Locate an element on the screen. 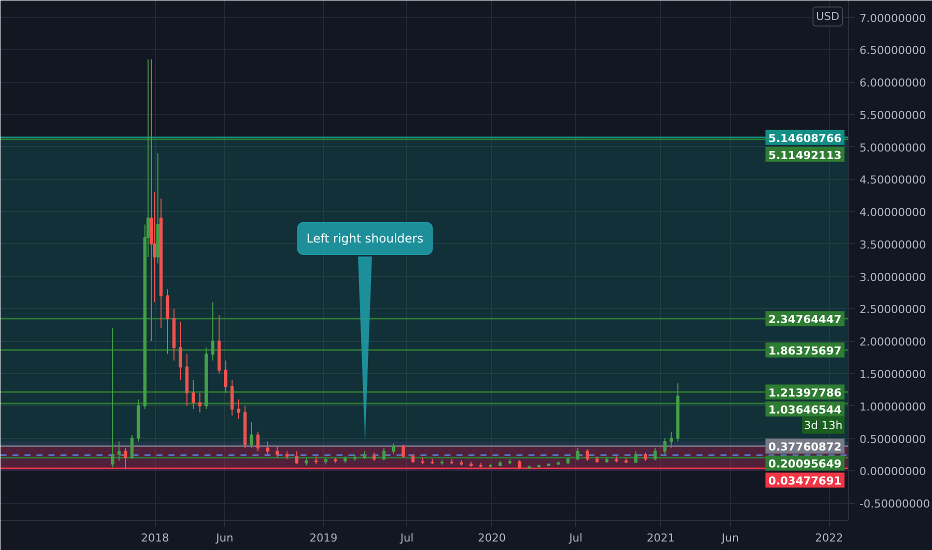 Image resolution: width=932 pixels, height=550 pixels. y-tick-label: 0.00000000 is located at coordinates (893, 471).